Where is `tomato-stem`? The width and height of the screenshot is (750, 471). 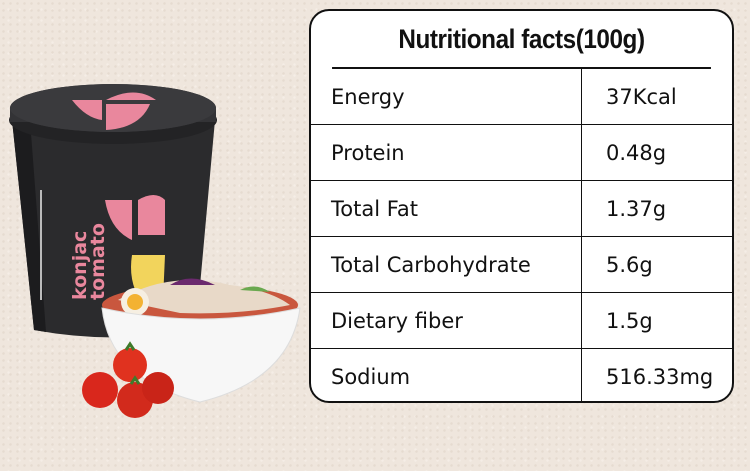
tomato-stem is located at coordinates (132, 363).